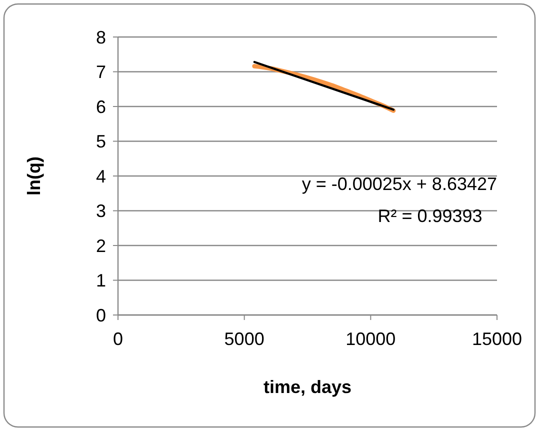 The height and width of the screenshot is (433, 541). Describe the element at coordinates (101, 280) in the screenshot. I see `y-tick-label: 1` at that location.